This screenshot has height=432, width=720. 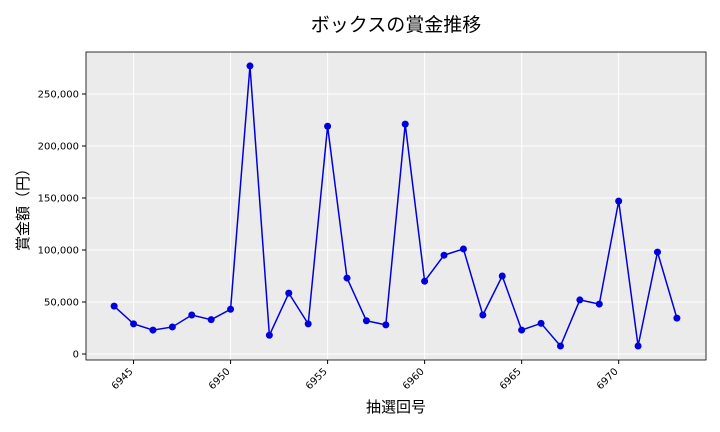 What do you see at coordinates (220, 379) in the screenshot?
I see `x-tick-label: 6950` at bounding box center [220, 379].